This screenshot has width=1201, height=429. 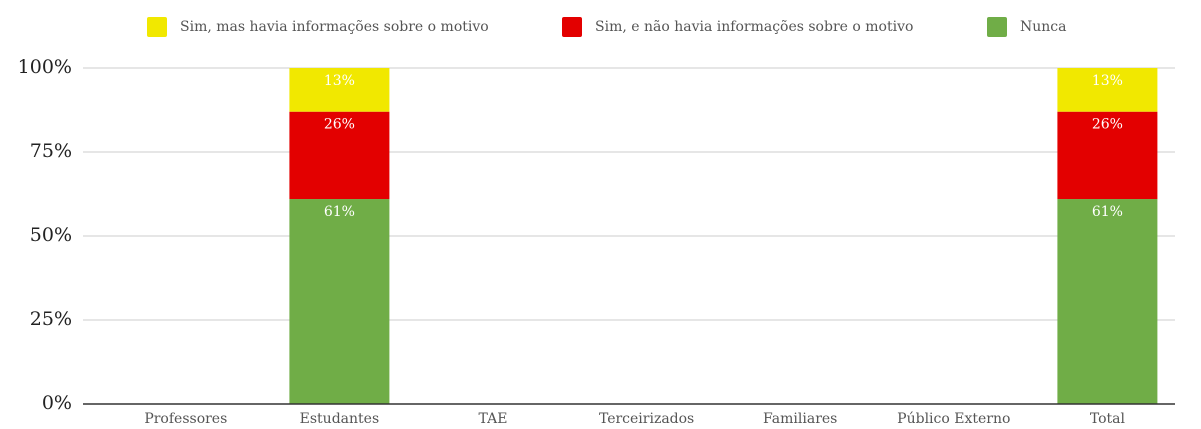 I want to click on x-tick-label: Público Externo, so click(x=953, y=418).